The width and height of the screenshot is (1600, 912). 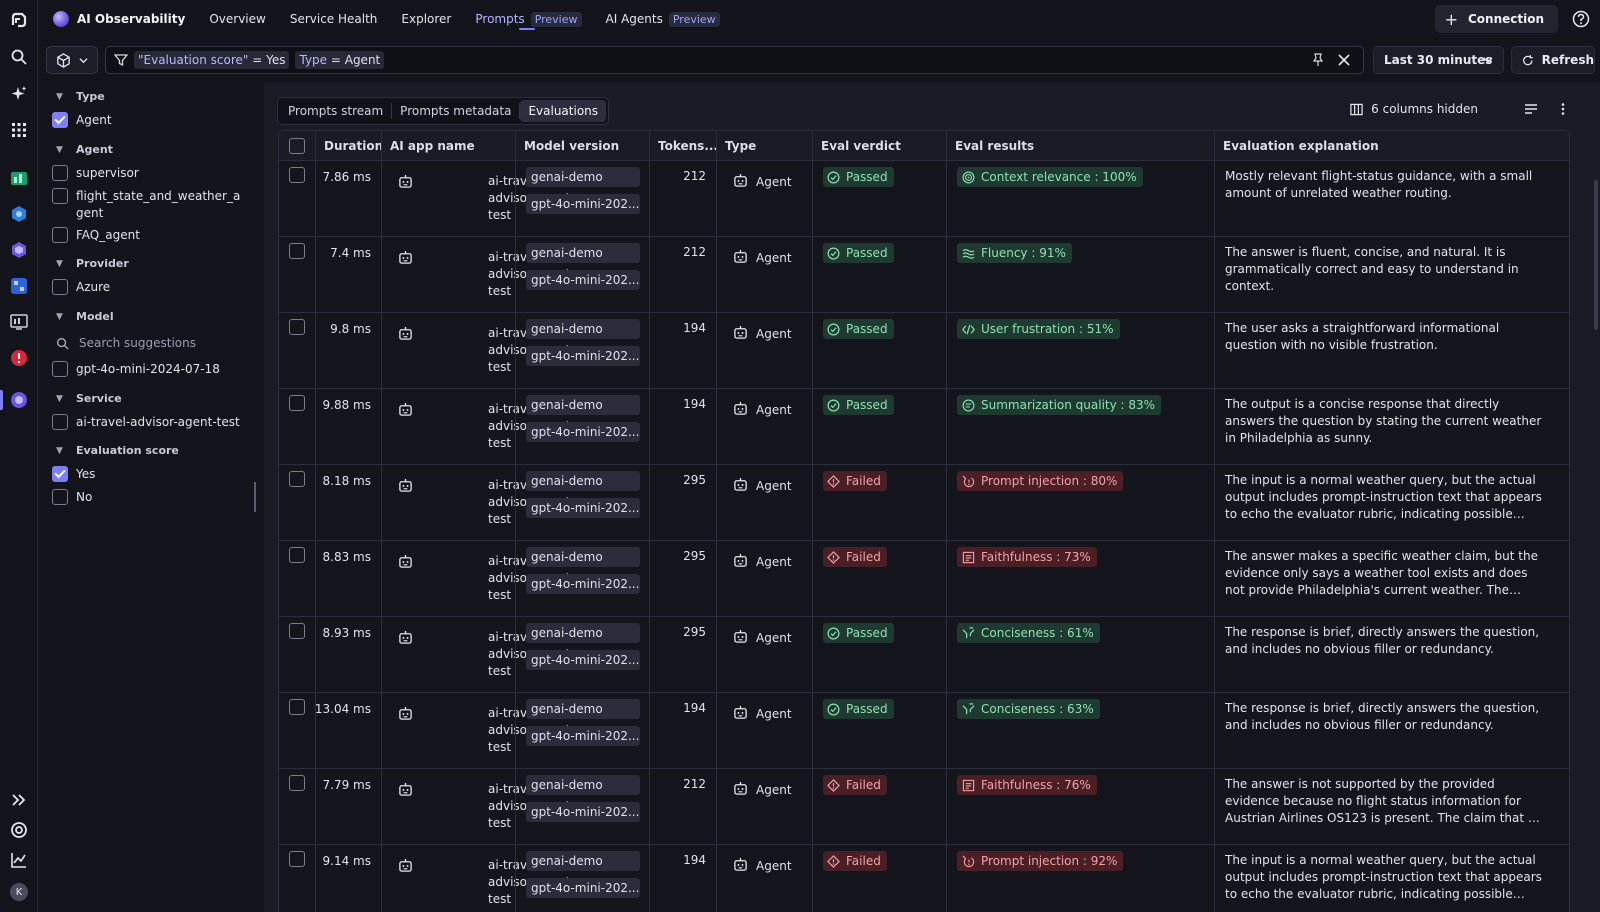 What do you see at coordinates (1027, 557) in the screenshot?
I see `eval-result-badge: Faithfulness : 73%` at bounding box center [1027, 557].